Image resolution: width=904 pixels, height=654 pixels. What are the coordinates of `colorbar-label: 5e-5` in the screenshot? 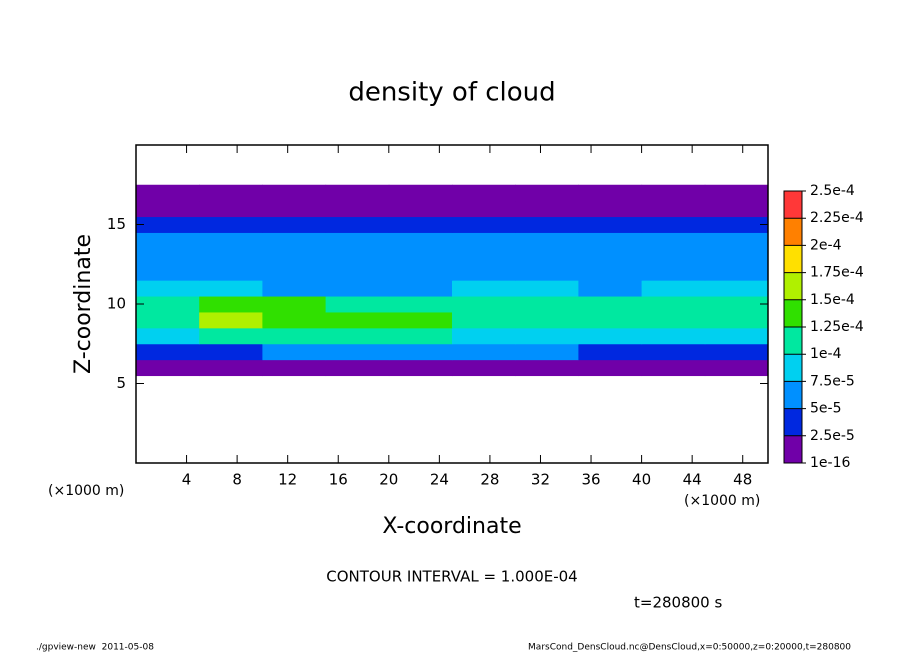 It's located at (825, 409).